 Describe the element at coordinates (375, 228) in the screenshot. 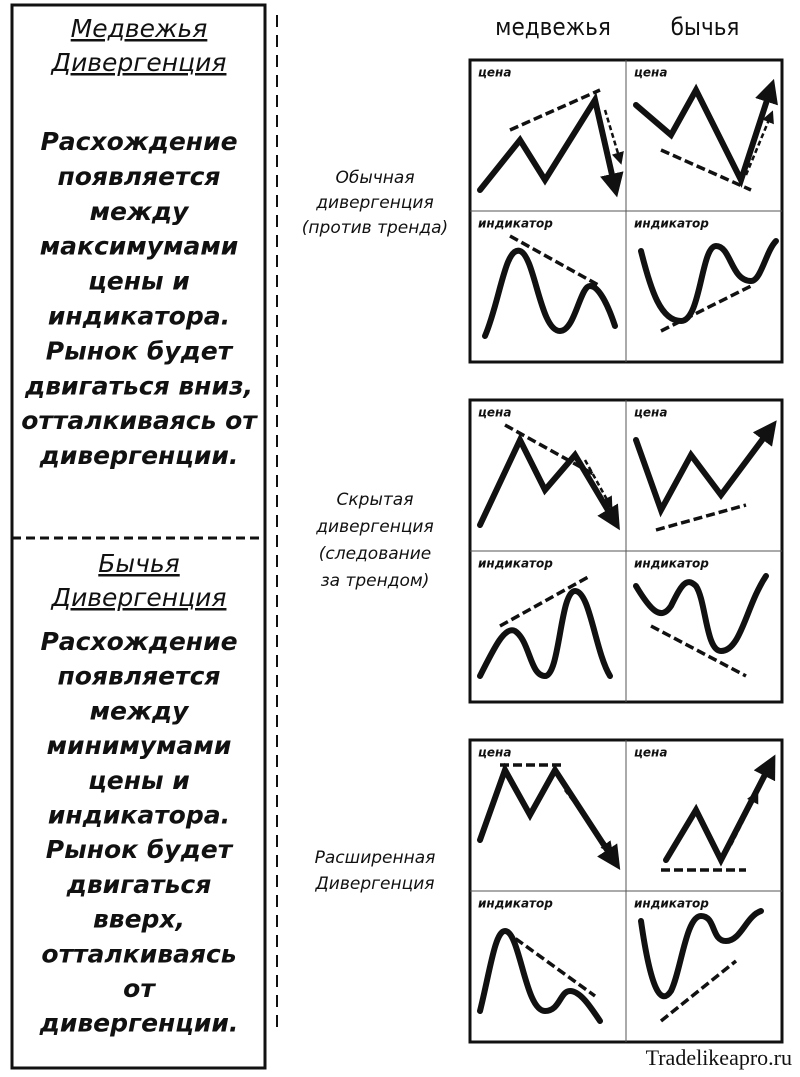

I see `row-label: (против тренда)` at that location.